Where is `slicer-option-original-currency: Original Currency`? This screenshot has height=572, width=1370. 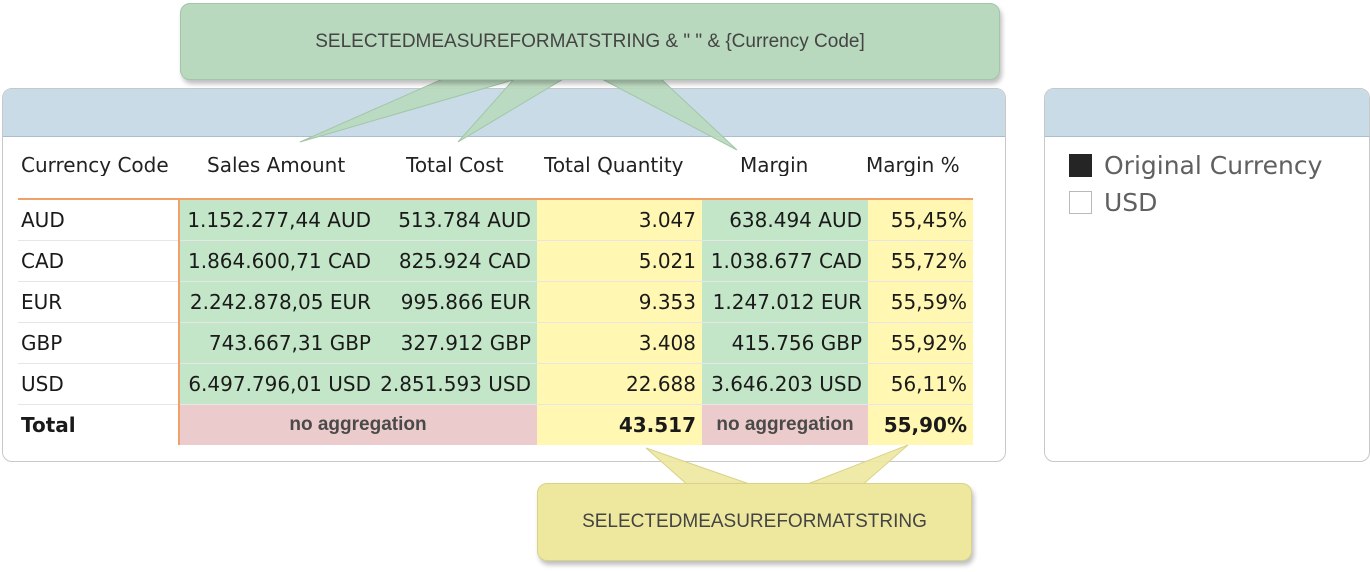 slicer-option-original-currency: Original Currency is located at coordinates (1196, 165).